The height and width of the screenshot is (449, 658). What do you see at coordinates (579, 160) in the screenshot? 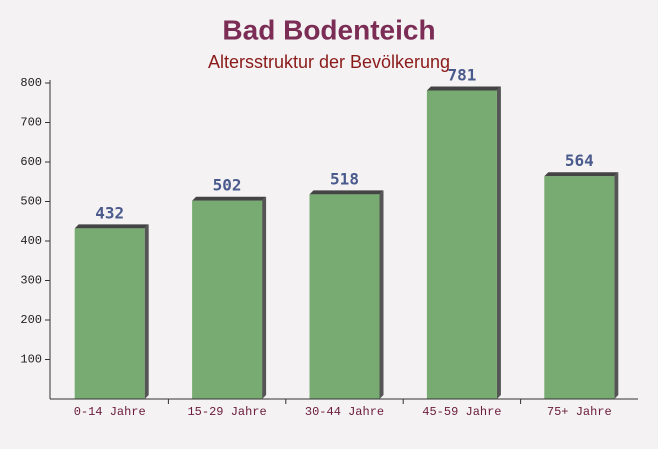
I see `value-label: 564` at bounding box center [579, 160].